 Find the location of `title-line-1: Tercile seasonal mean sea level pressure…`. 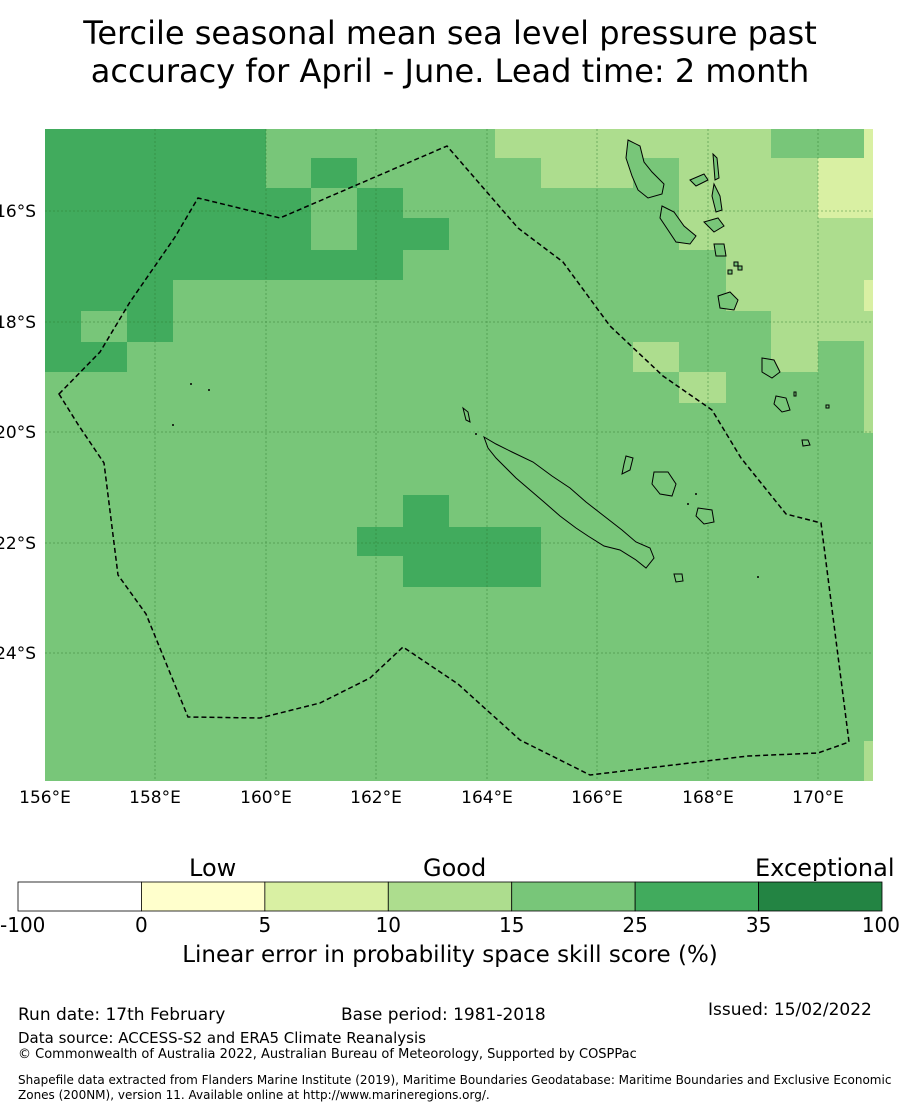

title-line-1: Tercile seasonal mean sea level pressure… is located at coordinates (450, 33).